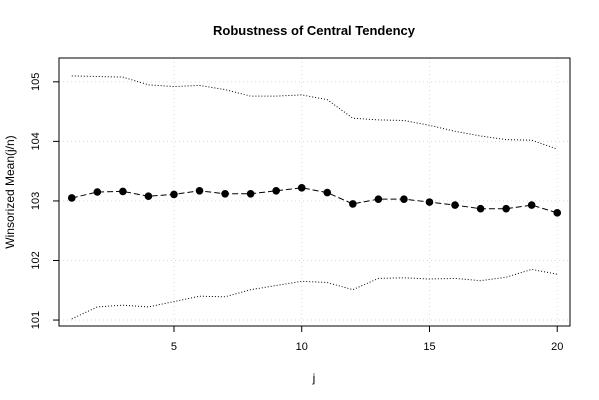  What do you see at coordinates (302, 347) in the screenshot?
I see `x-tick-label: 10` at bounding box center [302, 347].